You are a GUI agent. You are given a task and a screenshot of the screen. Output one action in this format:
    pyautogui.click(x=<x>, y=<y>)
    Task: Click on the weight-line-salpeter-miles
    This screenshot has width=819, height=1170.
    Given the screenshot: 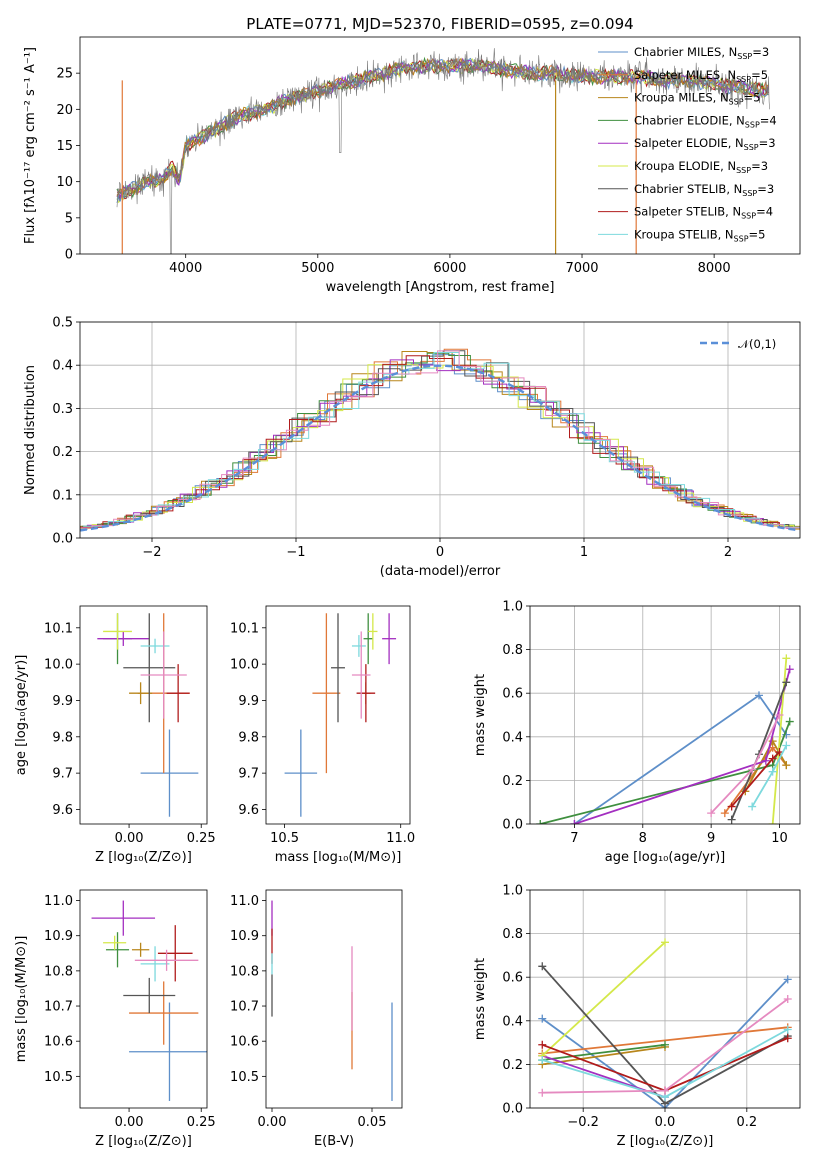 What is the action you would take?
    pyautogui.click(x=665, y=1040)
    